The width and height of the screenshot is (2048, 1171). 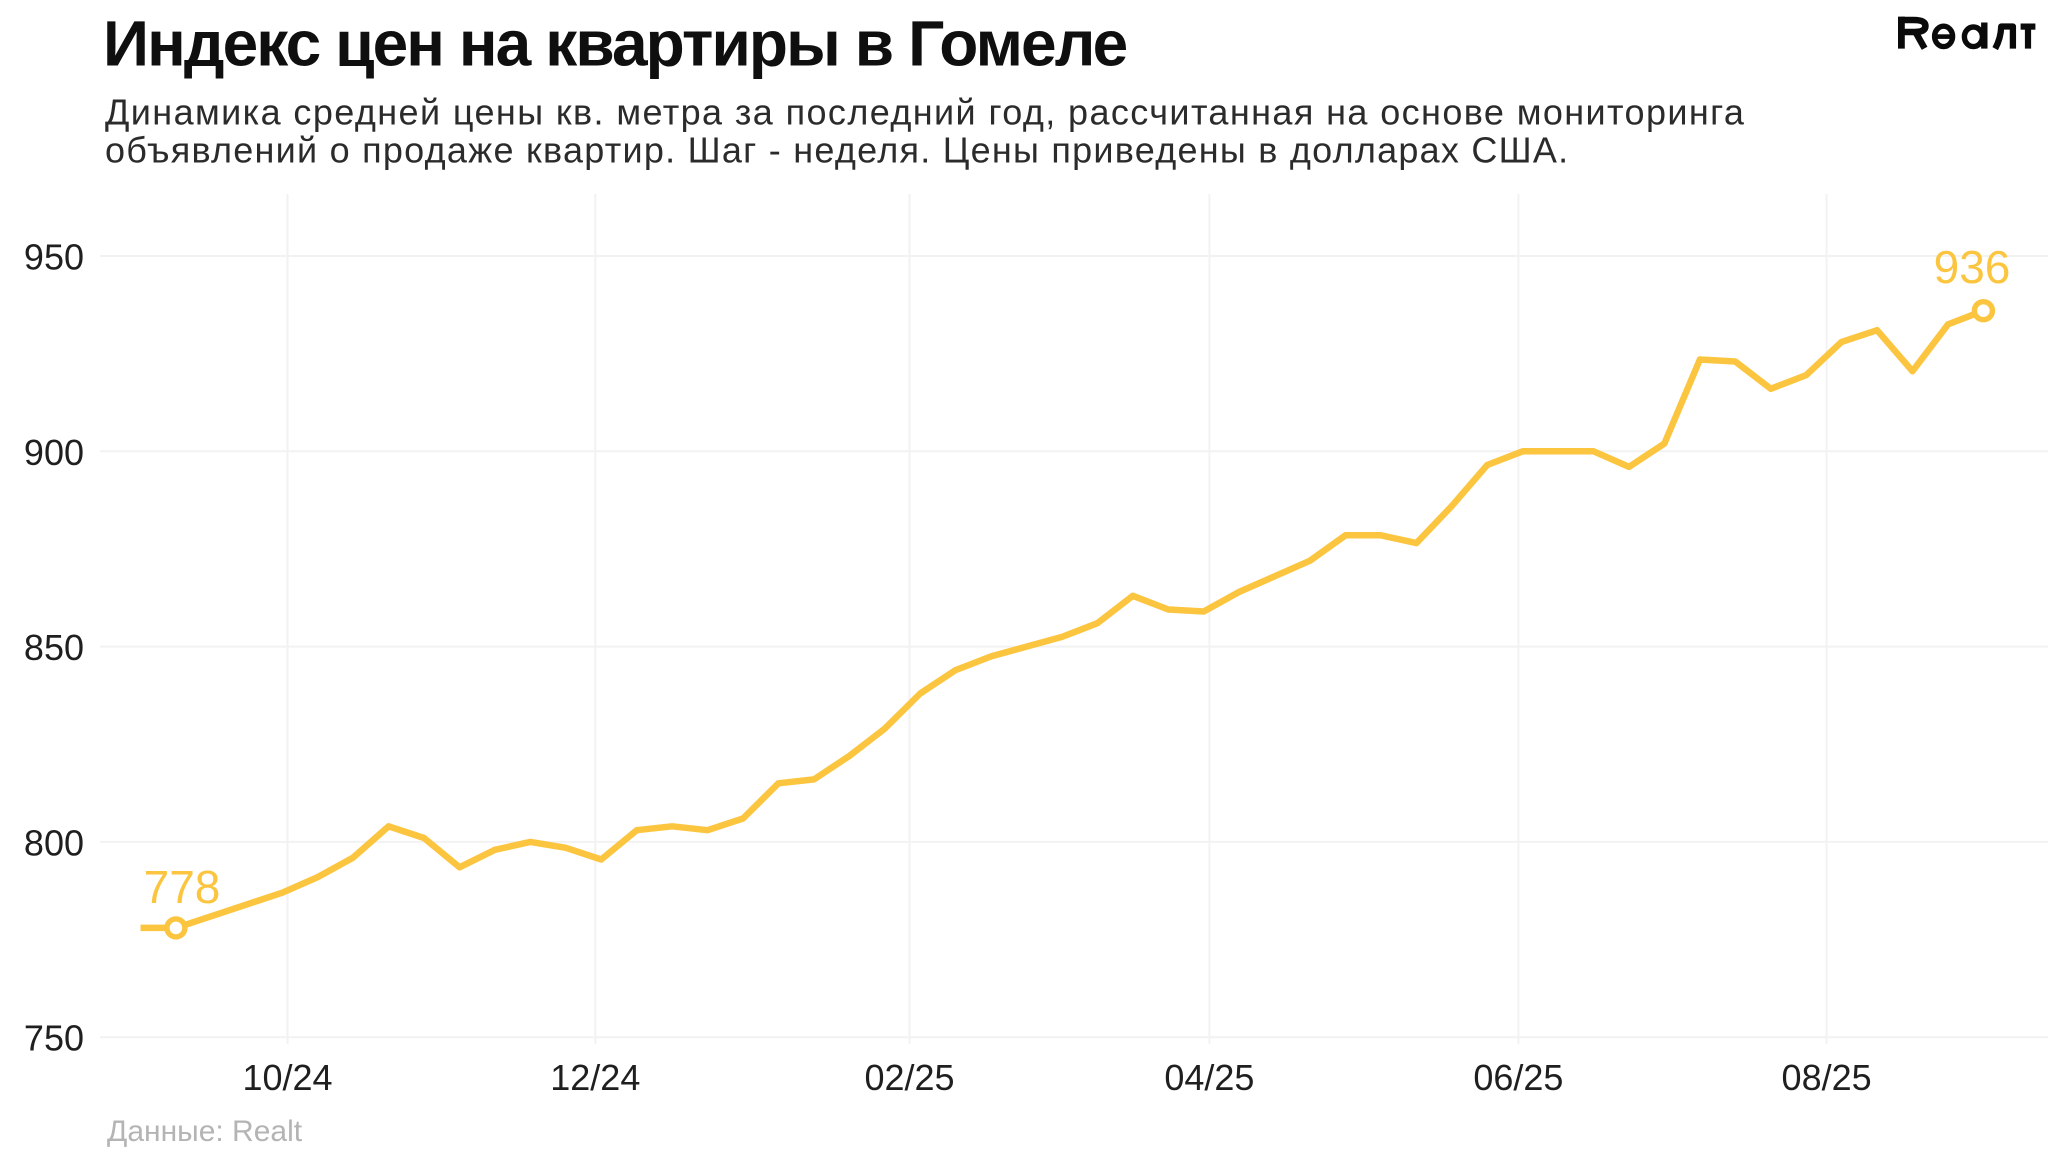 What do you see at coordinates (54, 842) in the screenshot?
I see `svg-text: 800` at bounding box center [54, 842].